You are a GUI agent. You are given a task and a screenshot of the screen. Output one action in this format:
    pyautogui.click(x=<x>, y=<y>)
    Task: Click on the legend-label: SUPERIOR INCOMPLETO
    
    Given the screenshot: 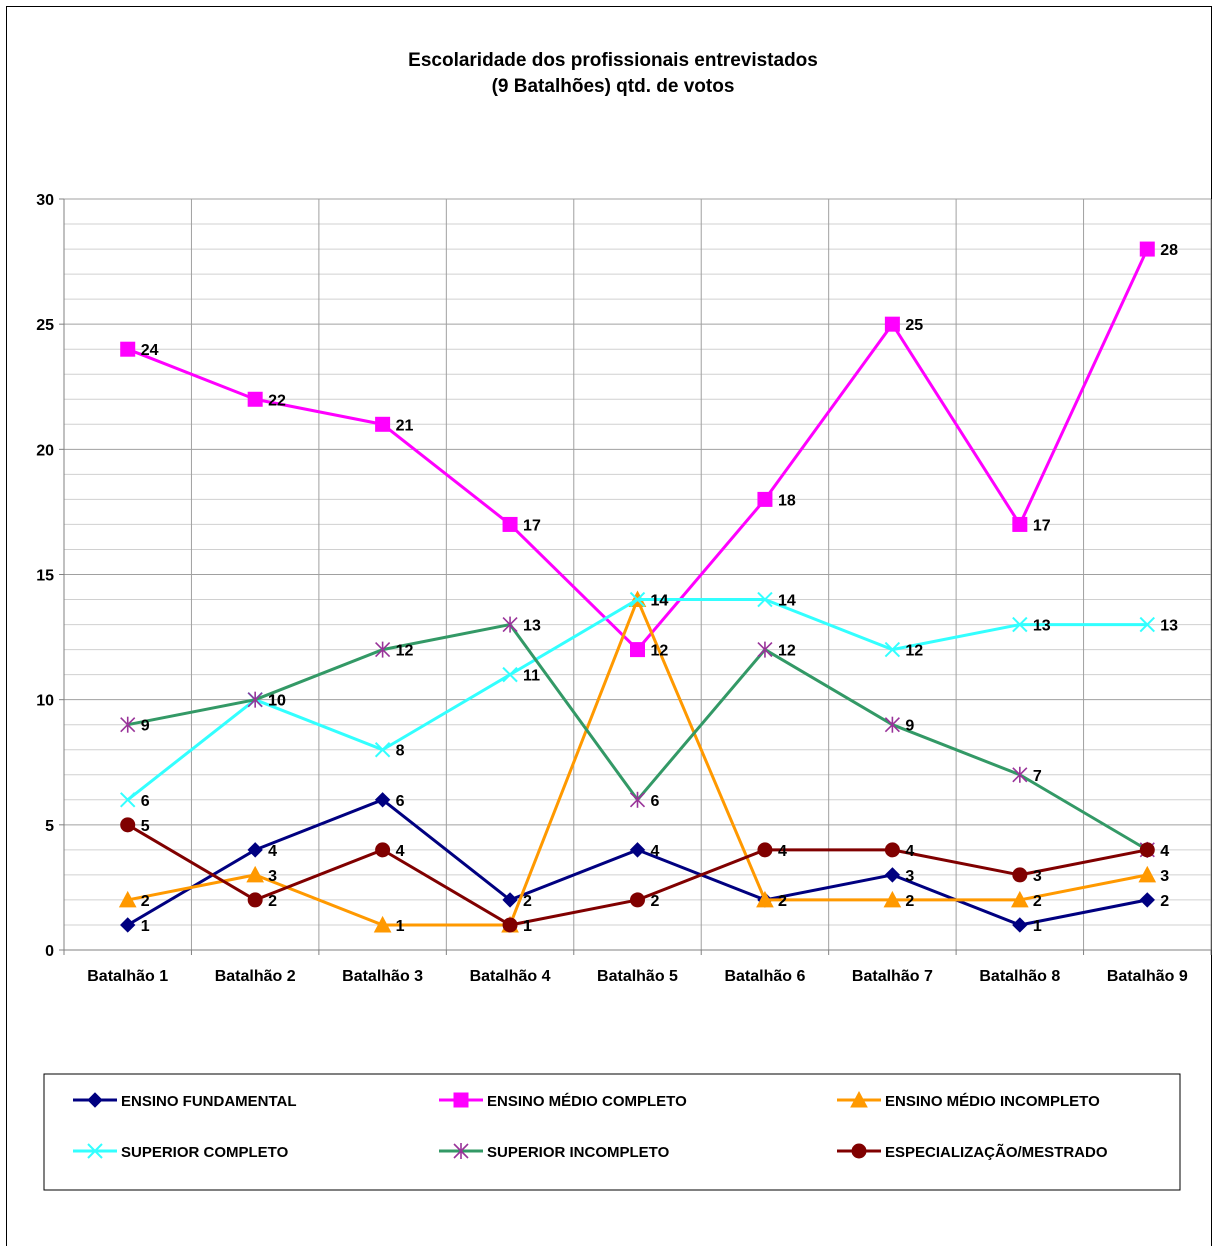 What is the action you would take?
    pyautogui.click(x=578, y=1152)
    